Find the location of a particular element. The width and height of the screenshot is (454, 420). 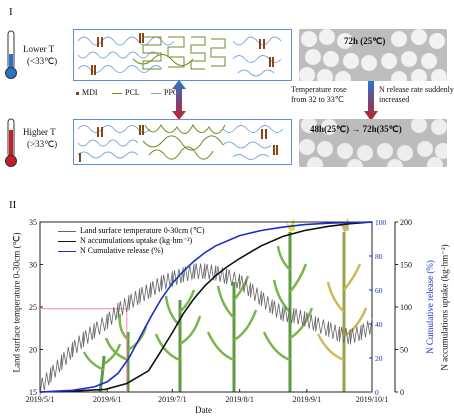

x-tick-label: 2019/8/1 is located at coordinates (239, 399).